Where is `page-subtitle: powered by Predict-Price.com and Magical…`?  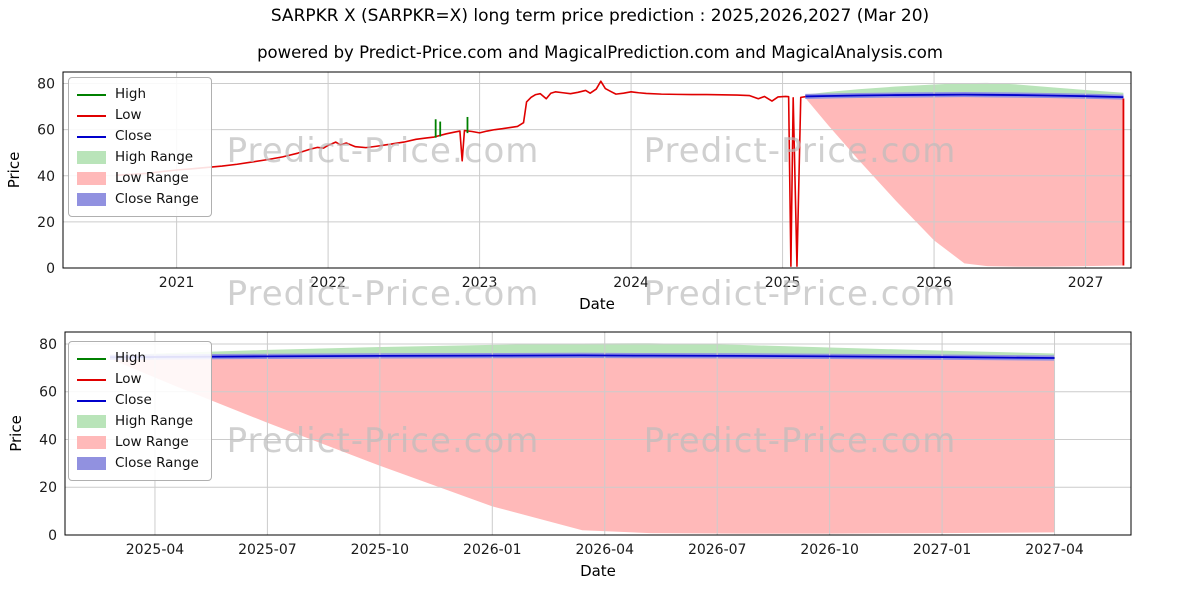 page-subtitle: powered by Predict-Price.com and Magical… is located at coordinates (600, 52).